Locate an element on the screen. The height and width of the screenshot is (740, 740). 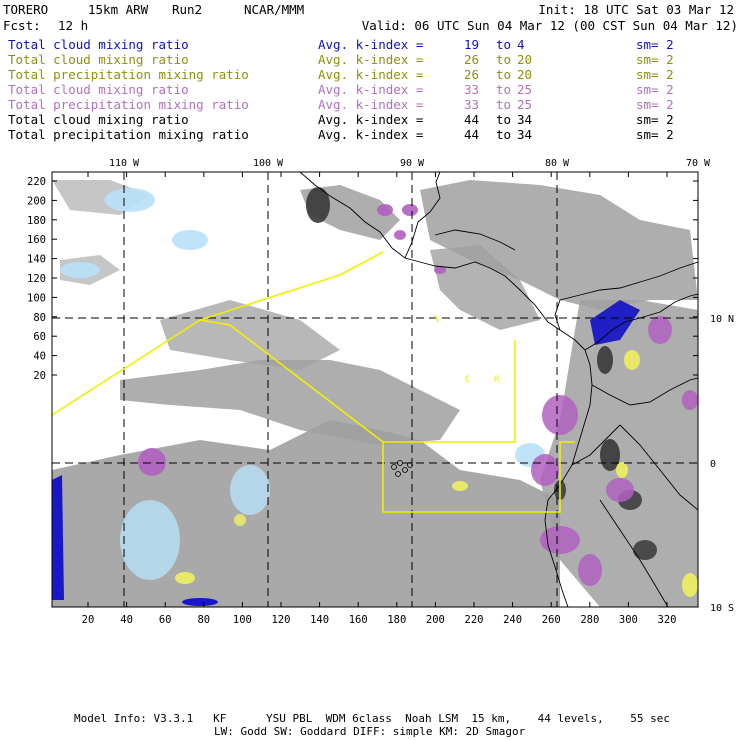
bottom-tick-label: 20 is located at coordinates (88, 620).